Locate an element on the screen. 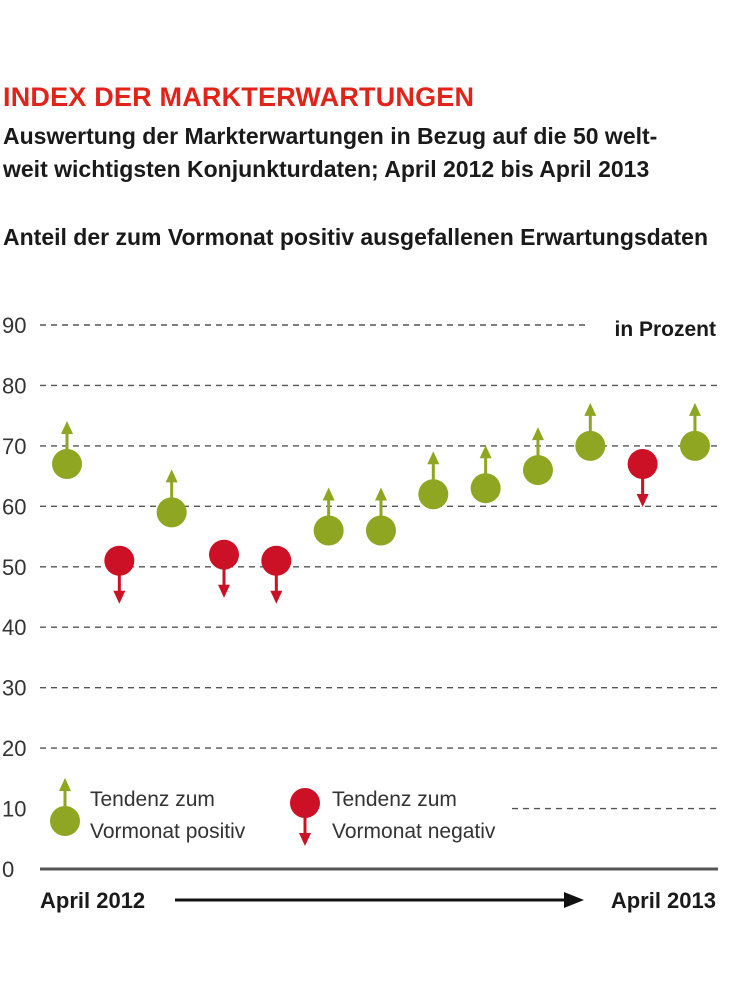 This screenshot has height=999, width=750. y-tick-label: 20 is located at coordinates (14, 748).